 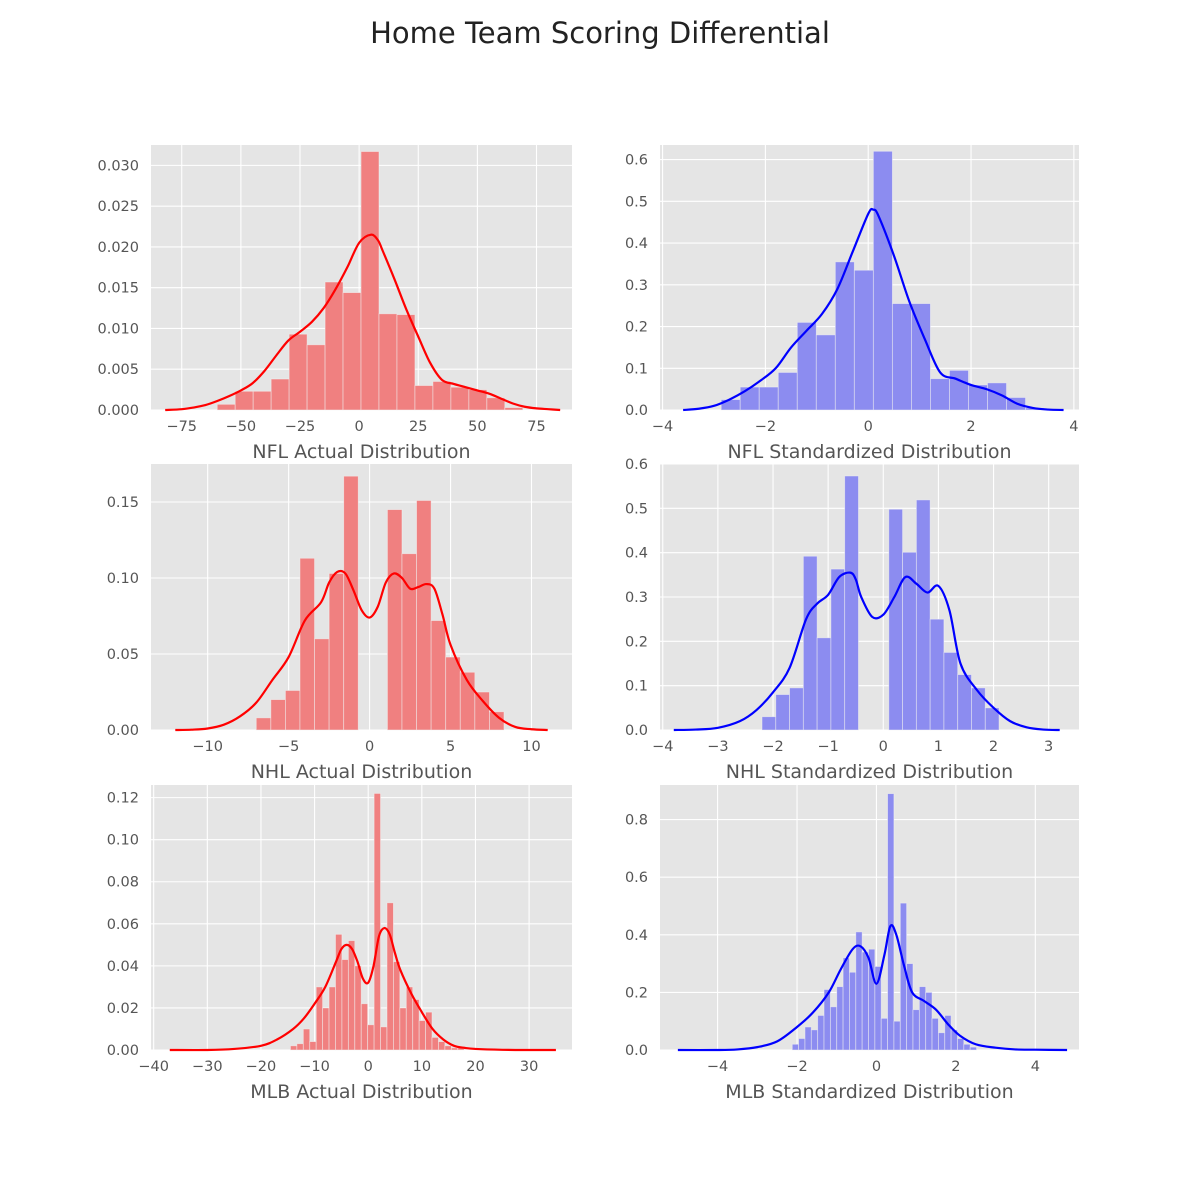 What do you see at coordinates (636, 411) in the screenshot?
I see `y-tick-label: 0.0` at bounding box center [636, 411].